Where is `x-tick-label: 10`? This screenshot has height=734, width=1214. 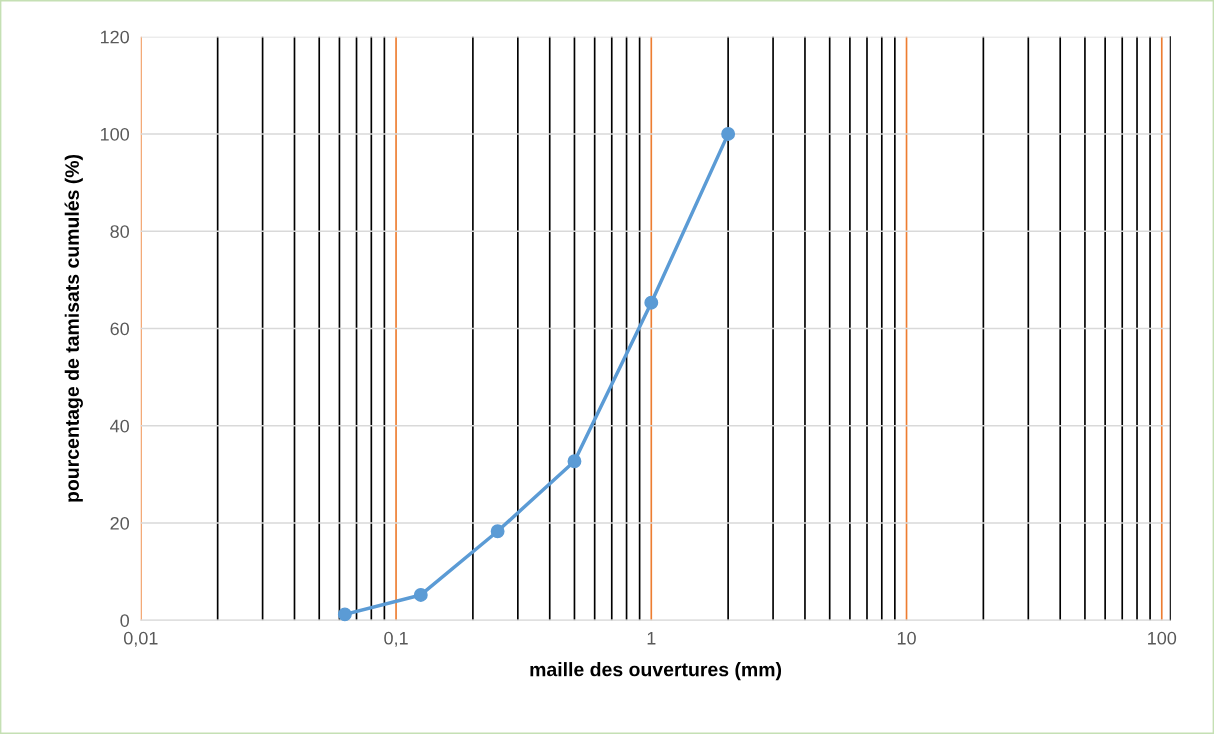 x-tick-label: 10 is located at coordinates (906, 638).